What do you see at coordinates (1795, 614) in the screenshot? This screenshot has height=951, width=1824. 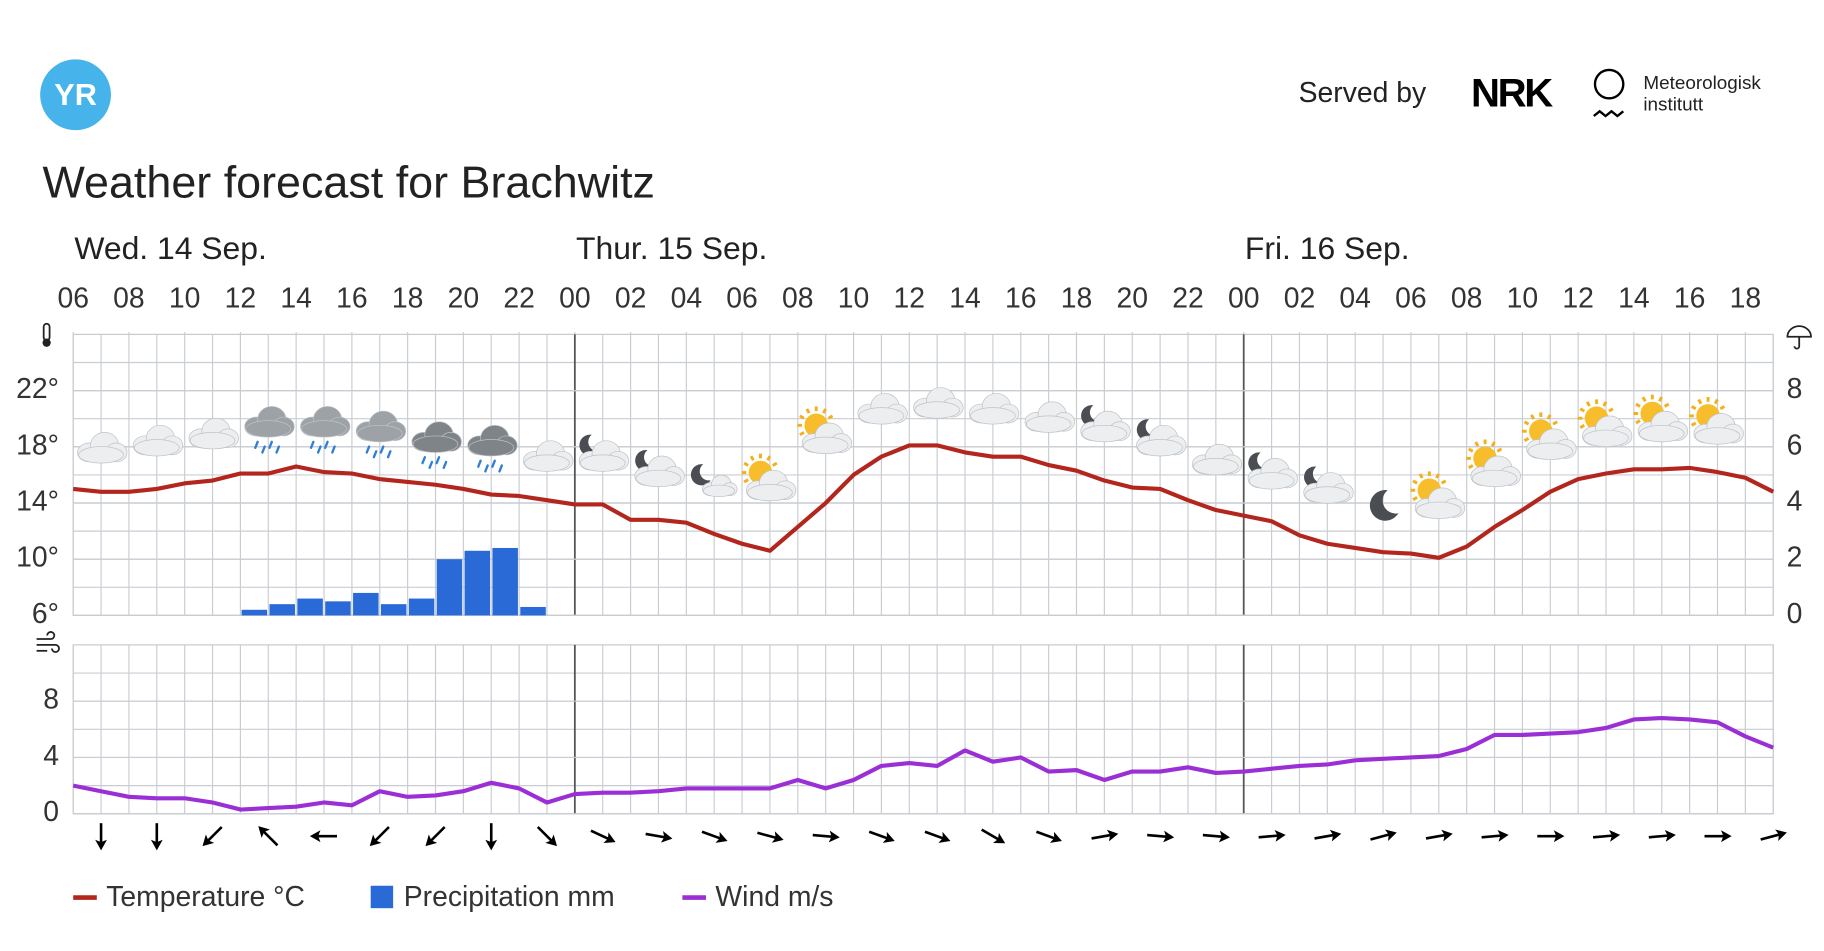 I see `y2-tick-label: 0` at bounding box center [1795, 614].